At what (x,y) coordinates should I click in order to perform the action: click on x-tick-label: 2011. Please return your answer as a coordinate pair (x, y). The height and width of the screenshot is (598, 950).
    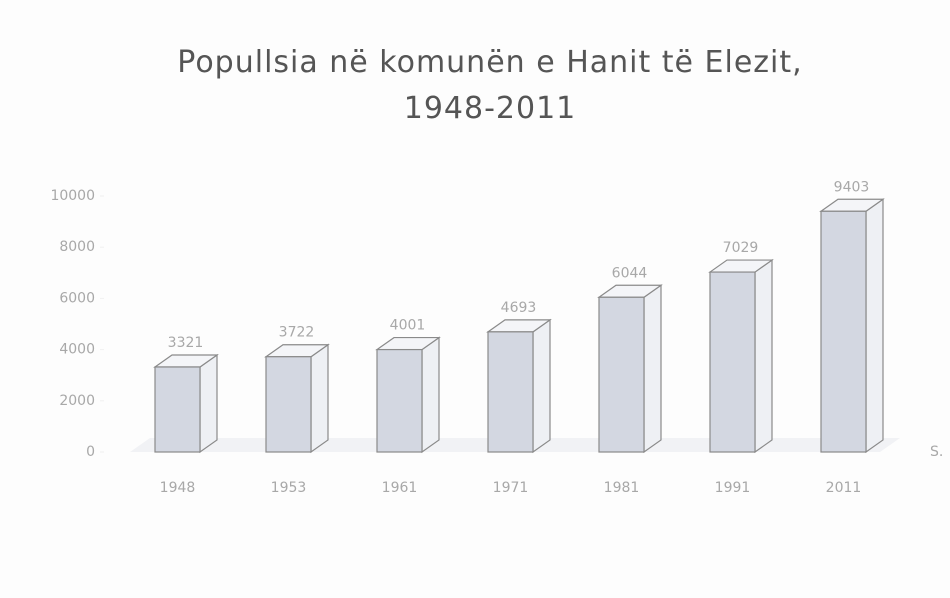
    Looking at the image, I should click on (844, 488).